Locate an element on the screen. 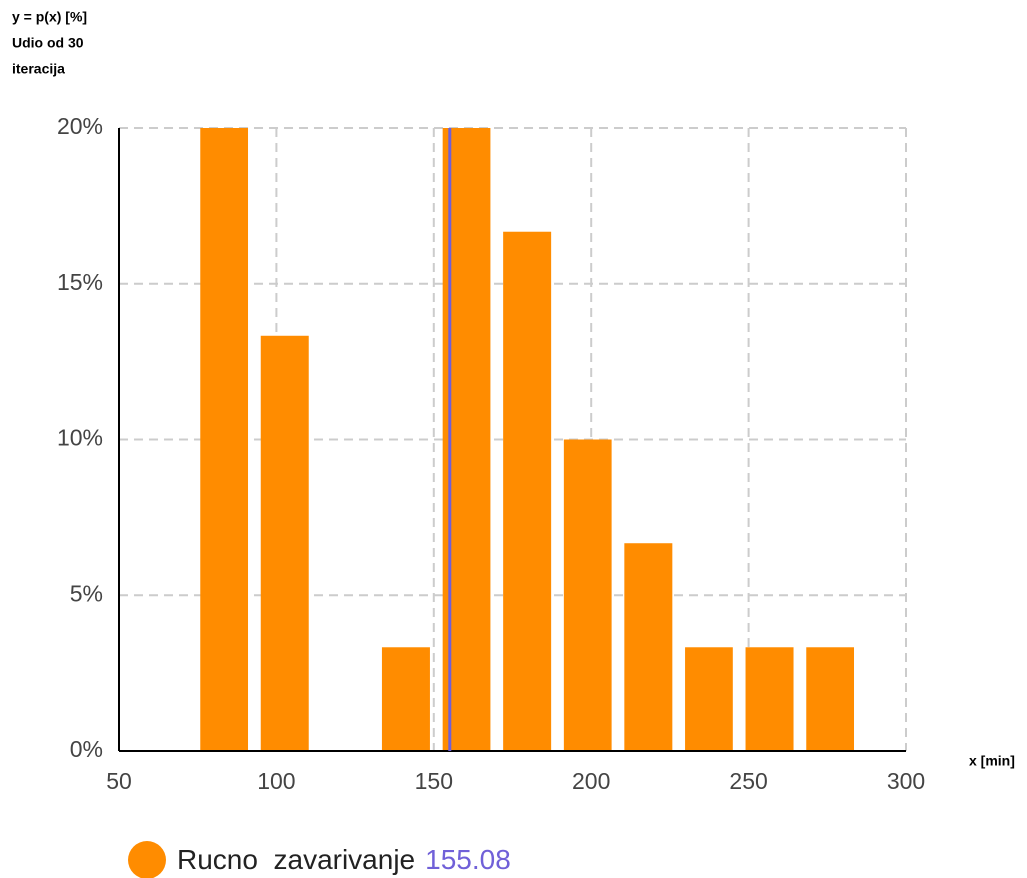 This screenshot has width=1027, height=878. y-tick-label: 20% is located at coordinates (80, 126).